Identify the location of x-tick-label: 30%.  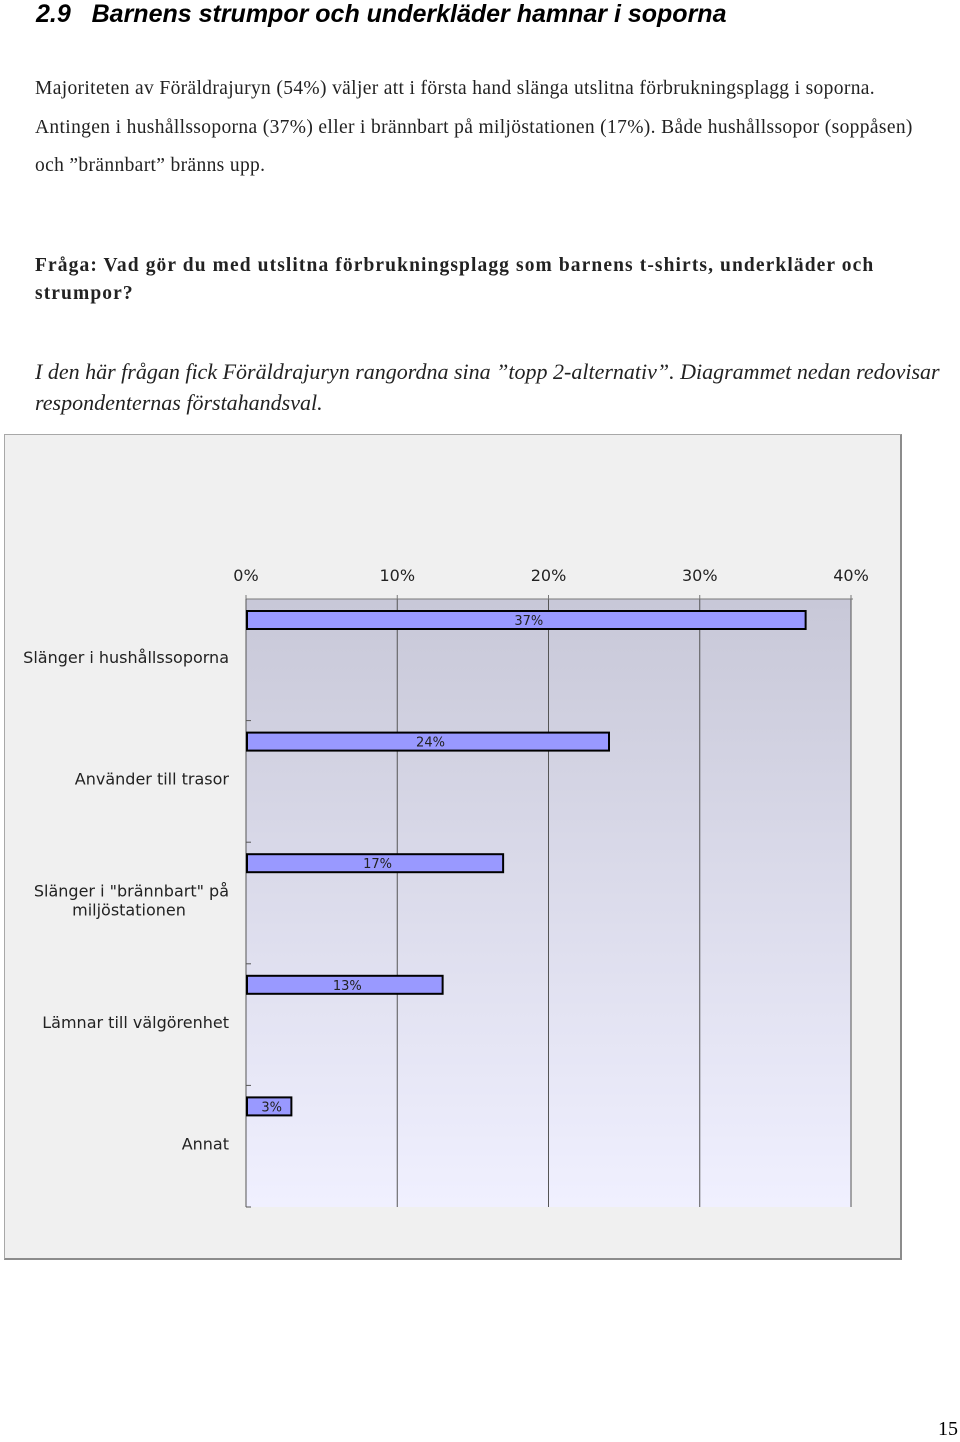
(700, 575).